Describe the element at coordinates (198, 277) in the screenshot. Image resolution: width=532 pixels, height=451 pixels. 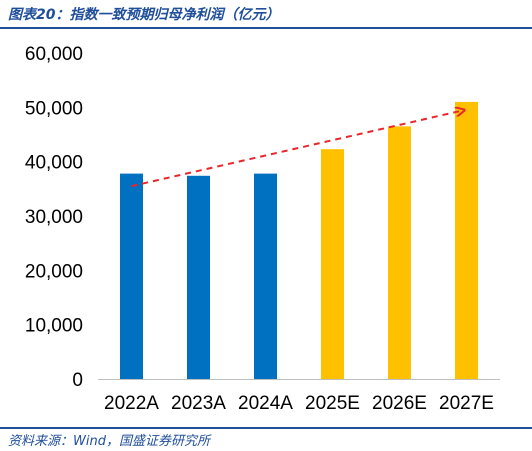
I see `bar-2023a` at that location.